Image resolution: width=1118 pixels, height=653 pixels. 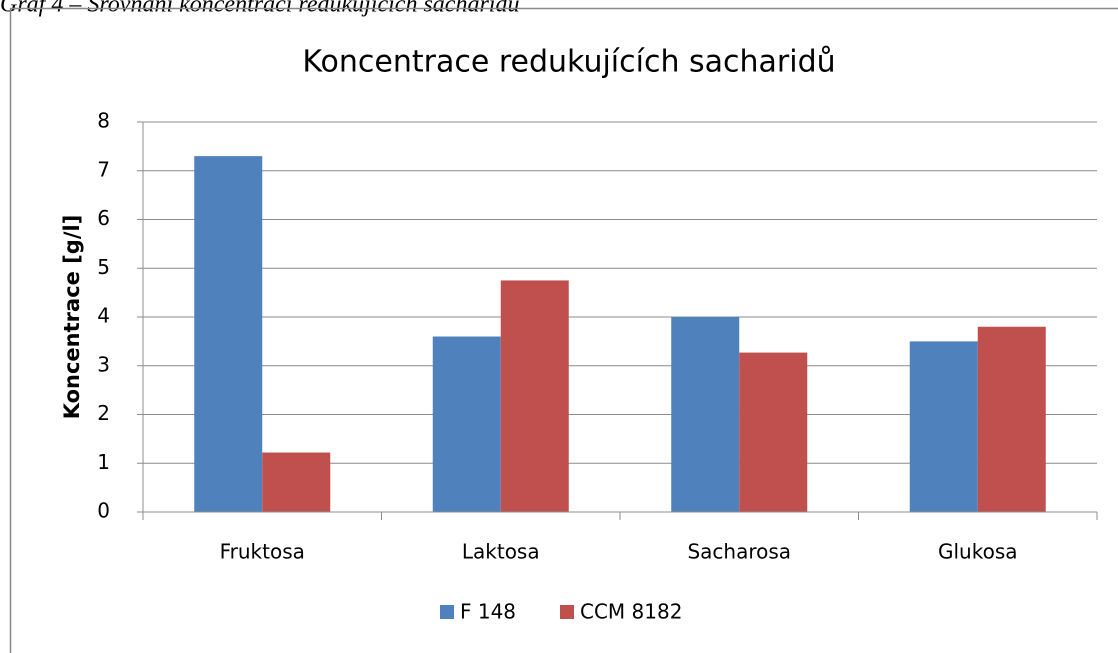 I want to click on legend-label: CCM 8182, so click(x=631, y=612).